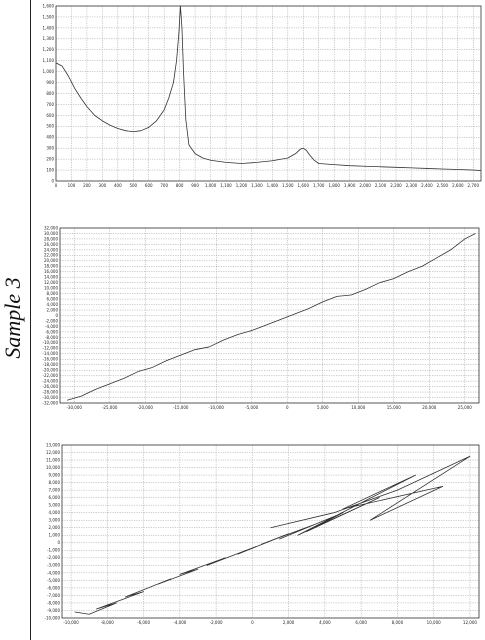 The image size is (485, 640). I want to click on y-tick-label: 20,000, so click(51, 260).